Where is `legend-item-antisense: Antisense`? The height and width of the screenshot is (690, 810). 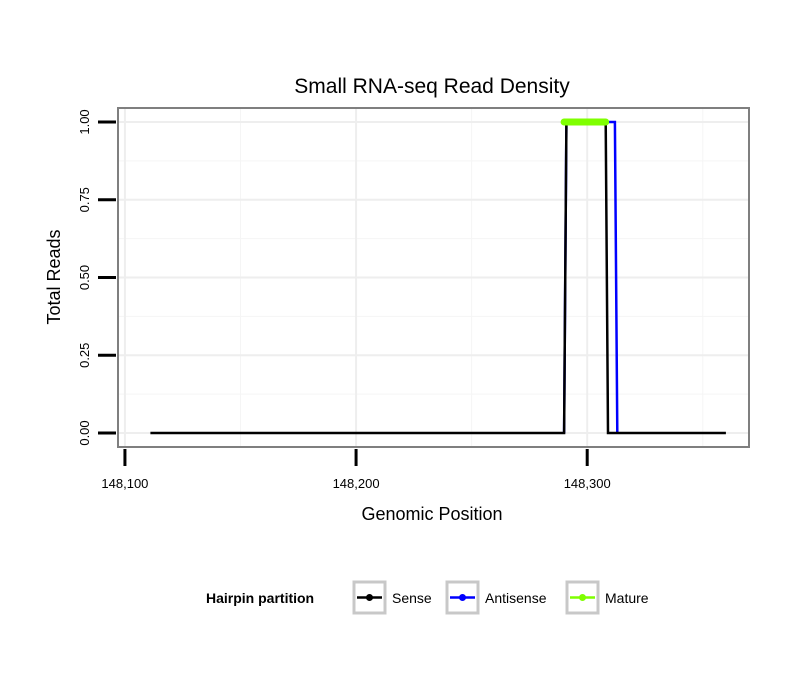
legend-item-antisense: Antisense is located at coordinates (496, 597).